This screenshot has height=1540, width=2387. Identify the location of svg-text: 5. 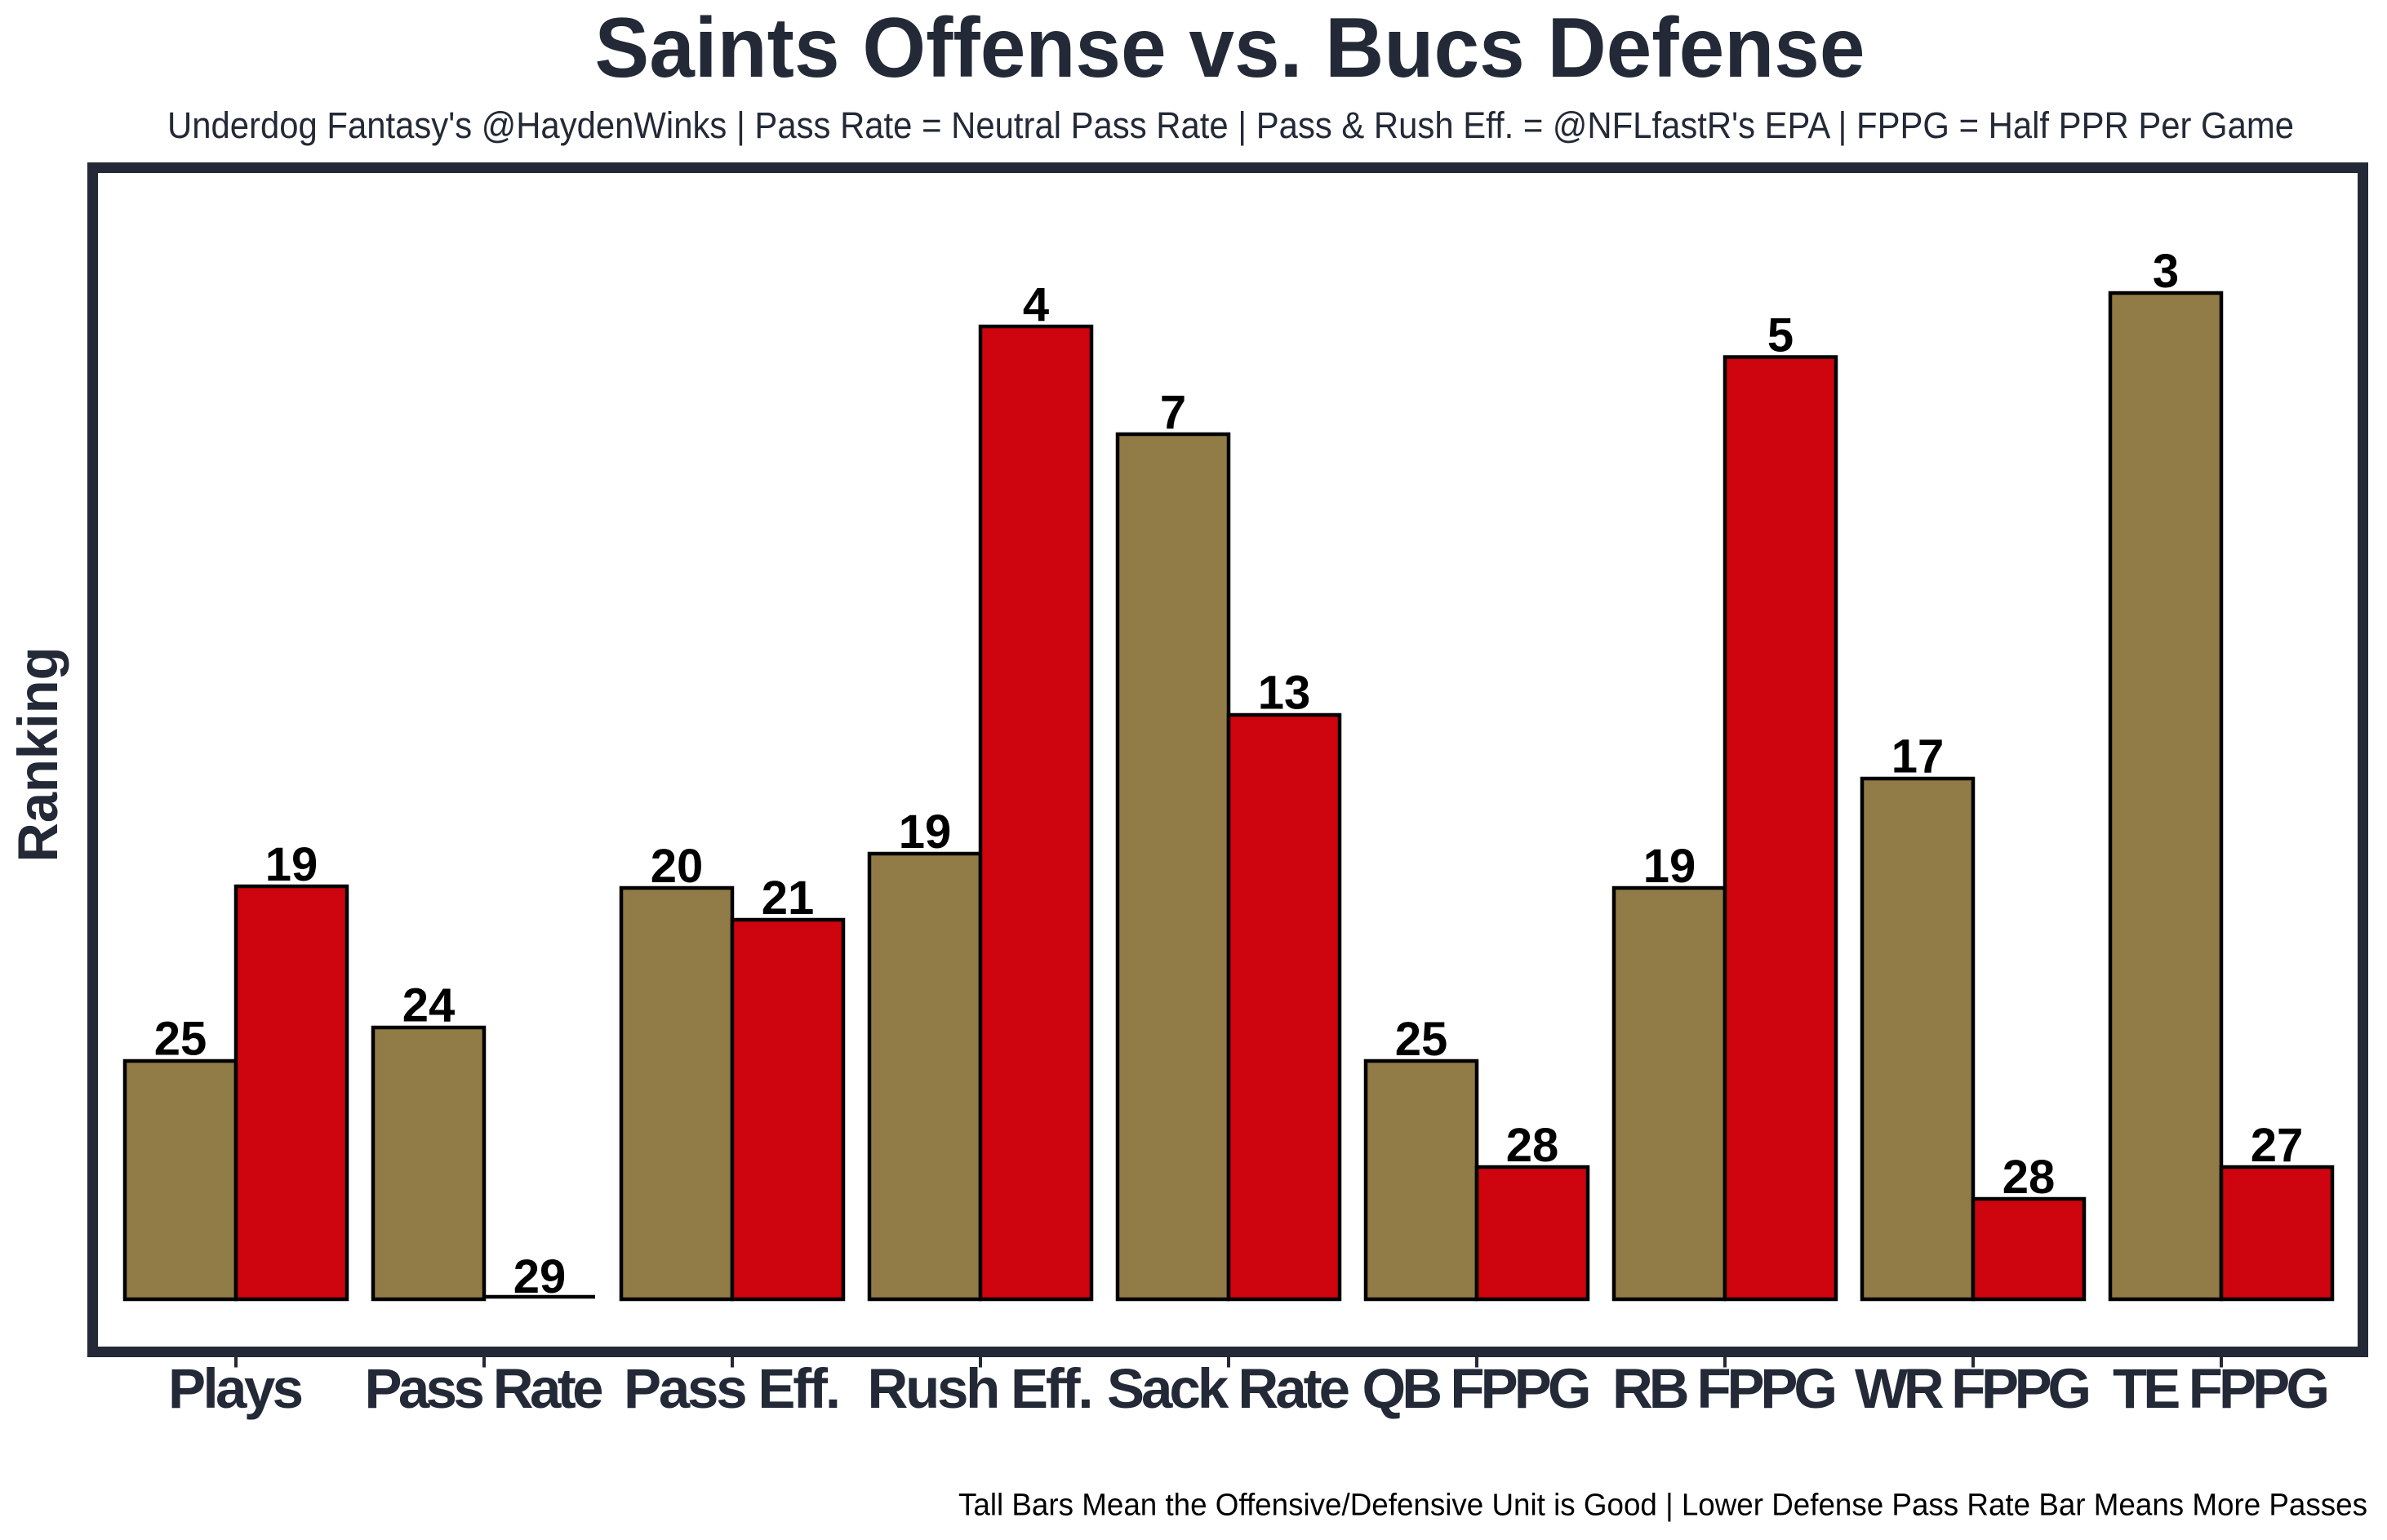
(1780, 335).